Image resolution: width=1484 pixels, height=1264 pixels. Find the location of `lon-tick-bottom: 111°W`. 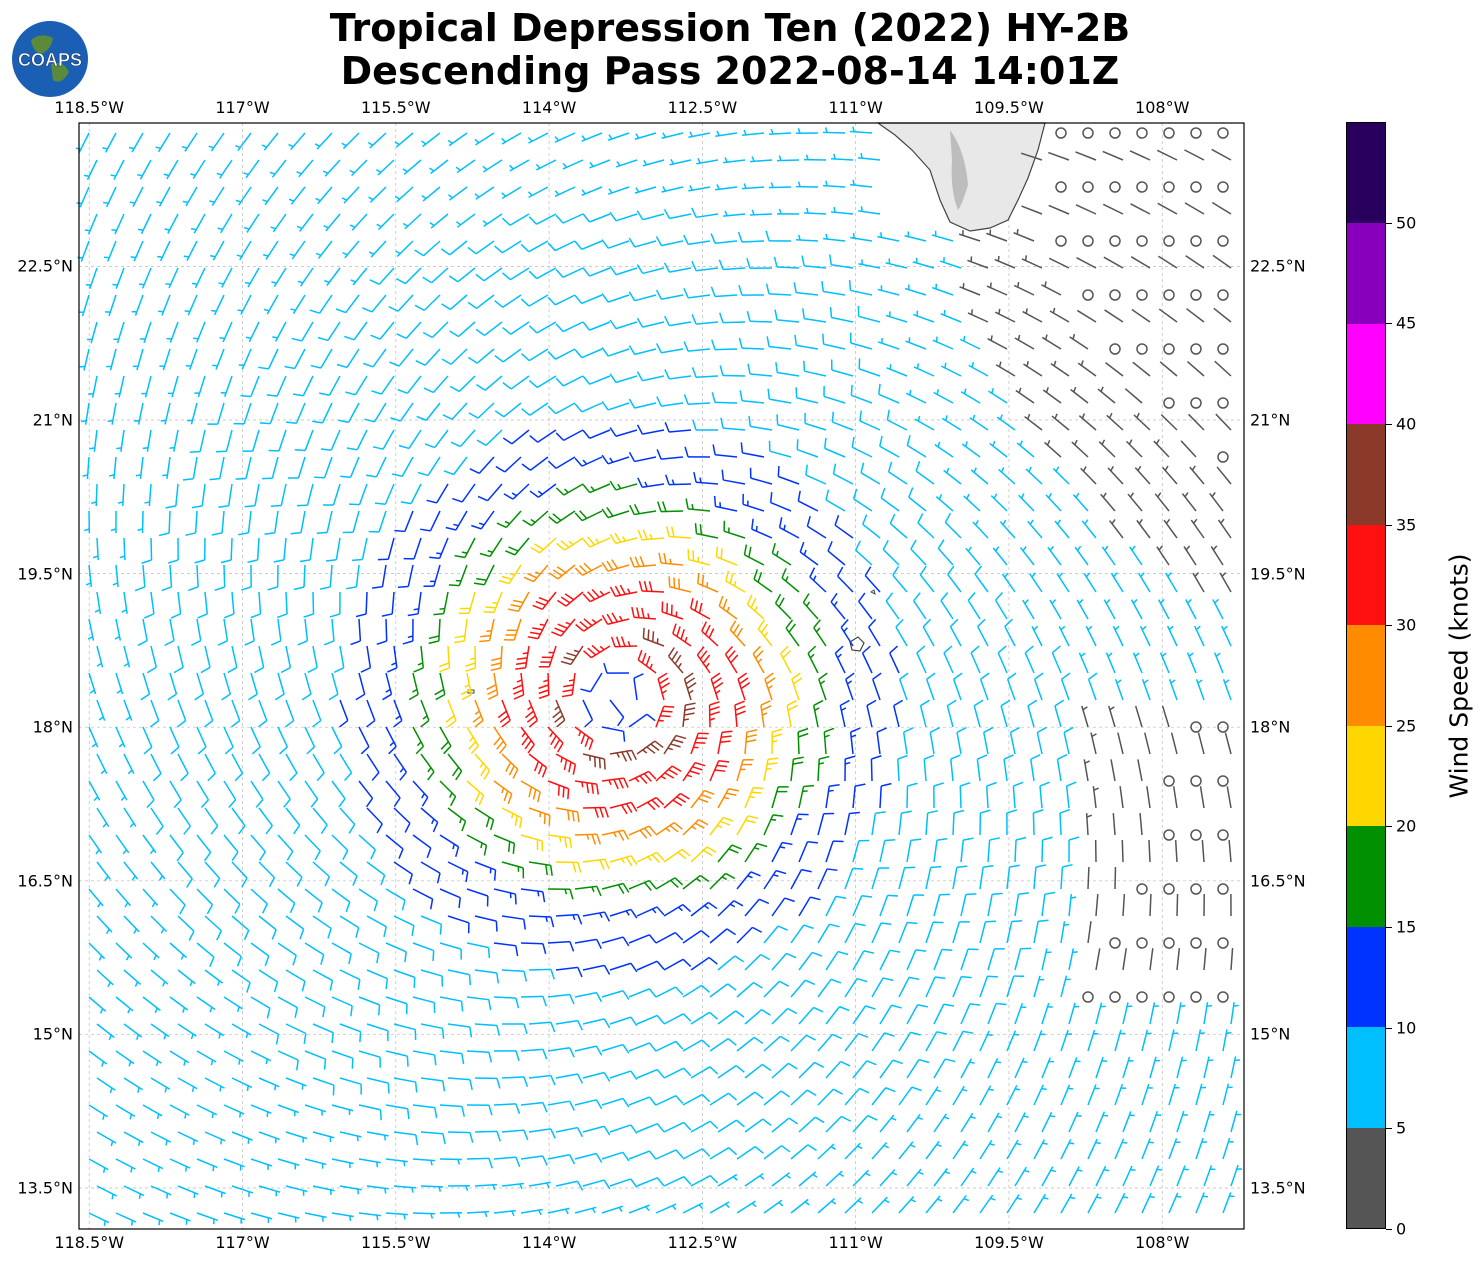

lon-tick-bottom: 111°W is located at coordinates (855, 1242).